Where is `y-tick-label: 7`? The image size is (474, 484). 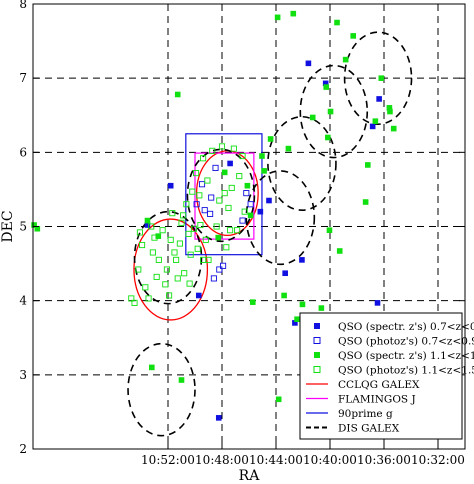 y-tick-label: 7 is located at coordinates (23, 78).